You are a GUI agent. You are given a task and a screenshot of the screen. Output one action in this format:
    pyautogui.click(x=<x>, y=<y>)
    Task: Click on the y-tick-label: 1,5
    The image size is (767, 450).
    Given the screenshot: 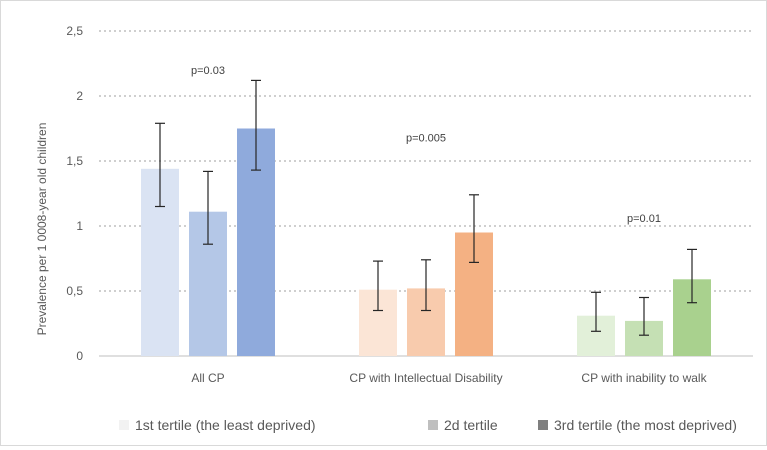 What is the action you would take?
    pyautogui.click(x=74, y=161)
    